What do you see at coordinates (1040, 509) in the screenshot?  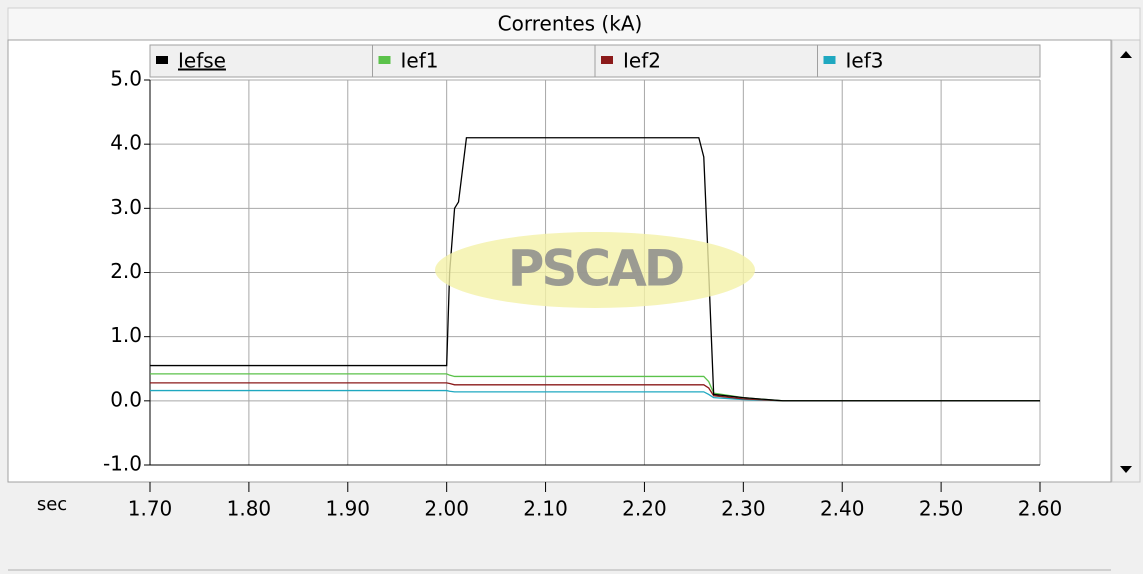 I see `x-tick-label: 2.60` at bounding box center [1040, 509].